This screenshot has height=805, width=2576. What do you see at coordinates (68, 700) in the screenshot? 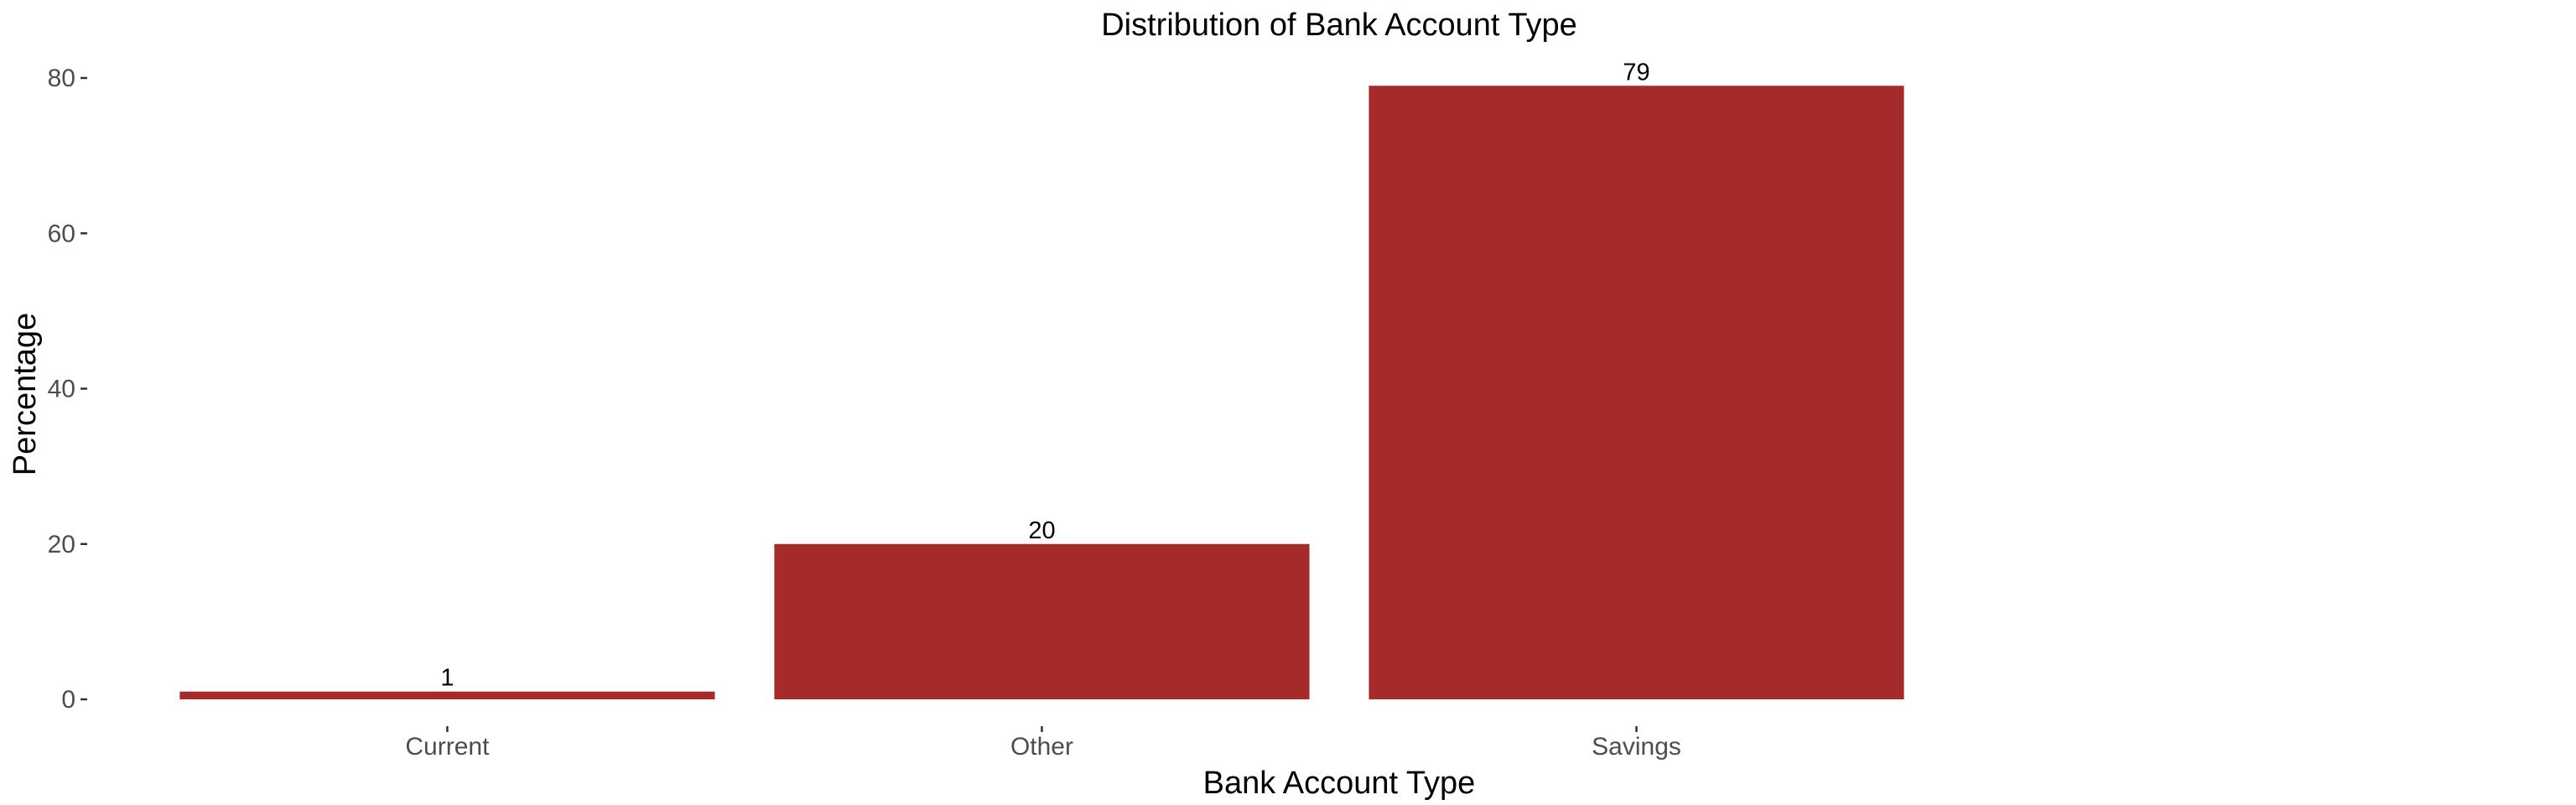
I see `y-tick-label: 0` at bounding box center [68, 700].